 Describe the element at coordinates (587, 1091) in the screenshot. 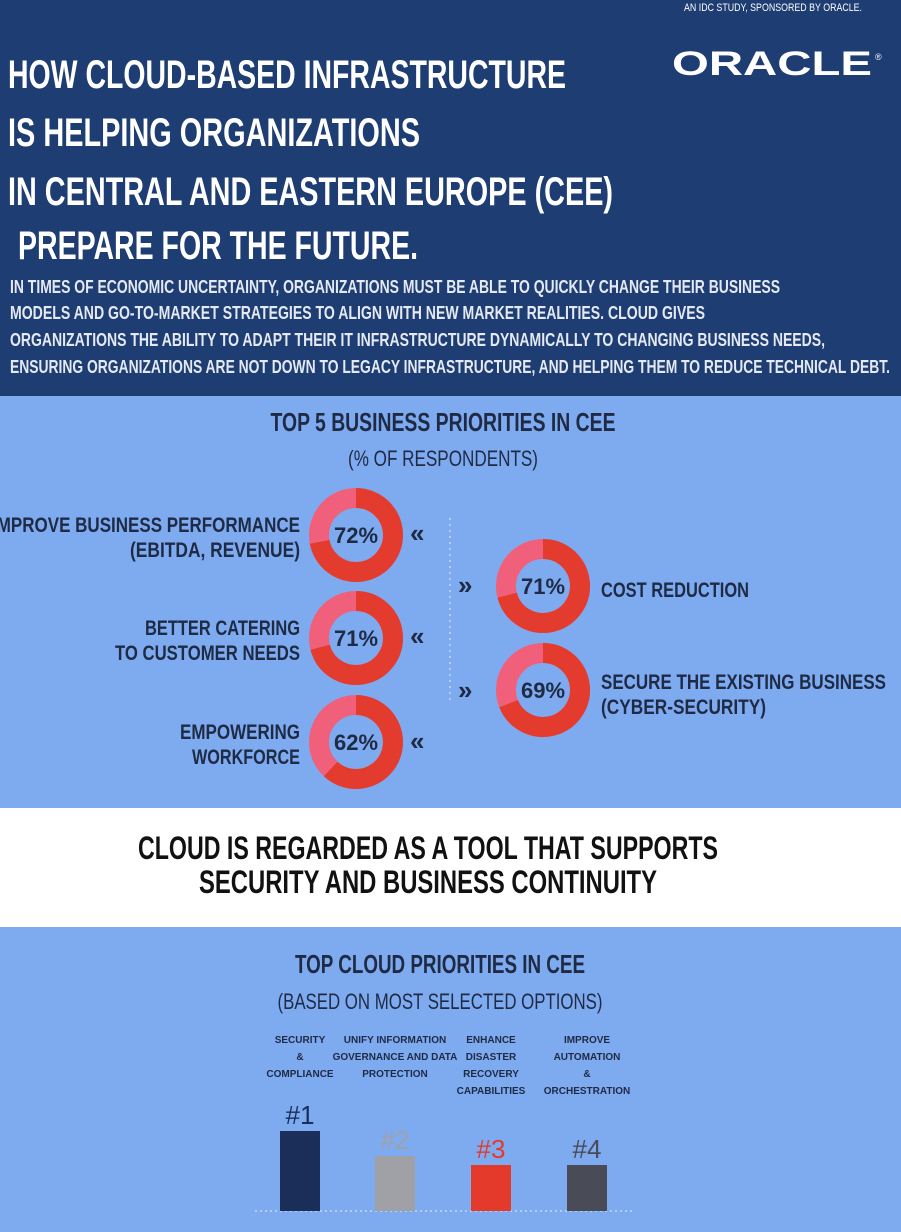

I see `cloud-label: ORCHESTRATION` at that location.